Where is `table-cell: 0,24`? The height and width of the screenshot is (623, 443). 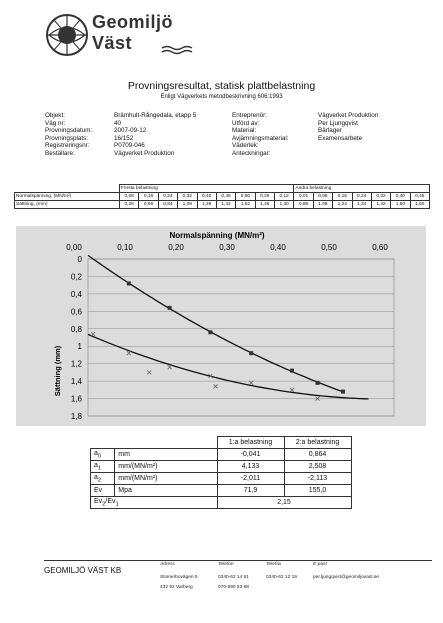
table-cell: 0,24 is located at coordinates (168, 196).